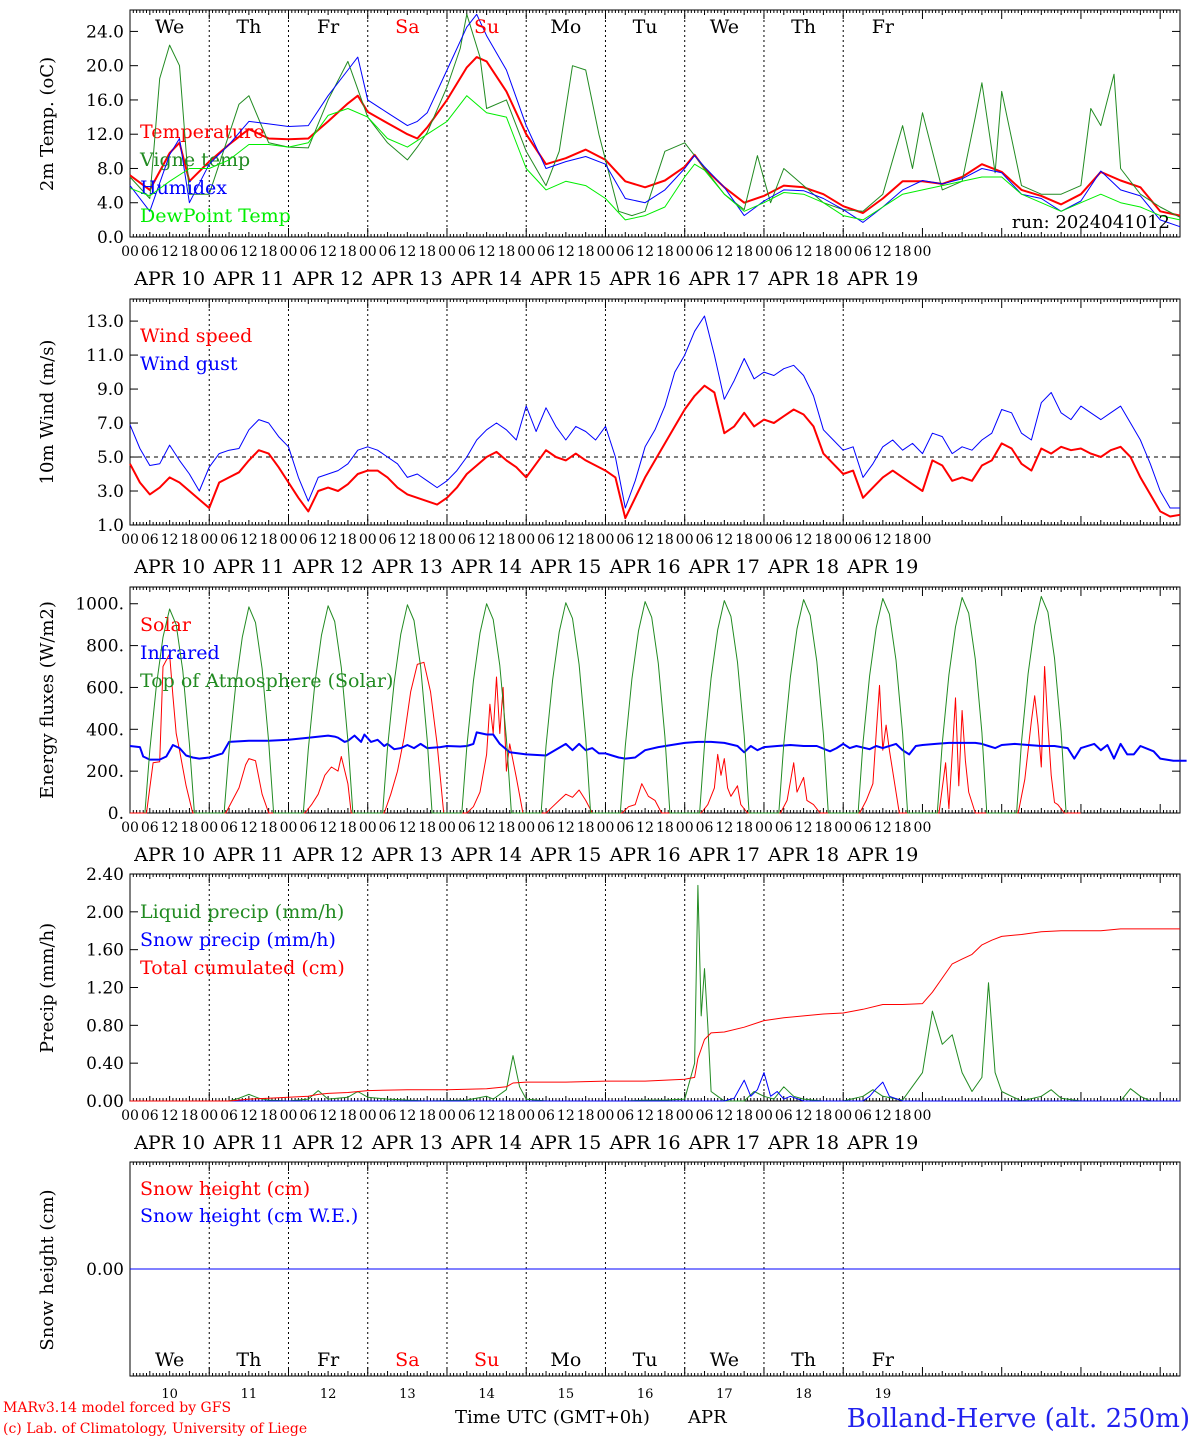 The image size is (1194, 1440). I want to click on y-tick-label: 0., so click(116, 814).